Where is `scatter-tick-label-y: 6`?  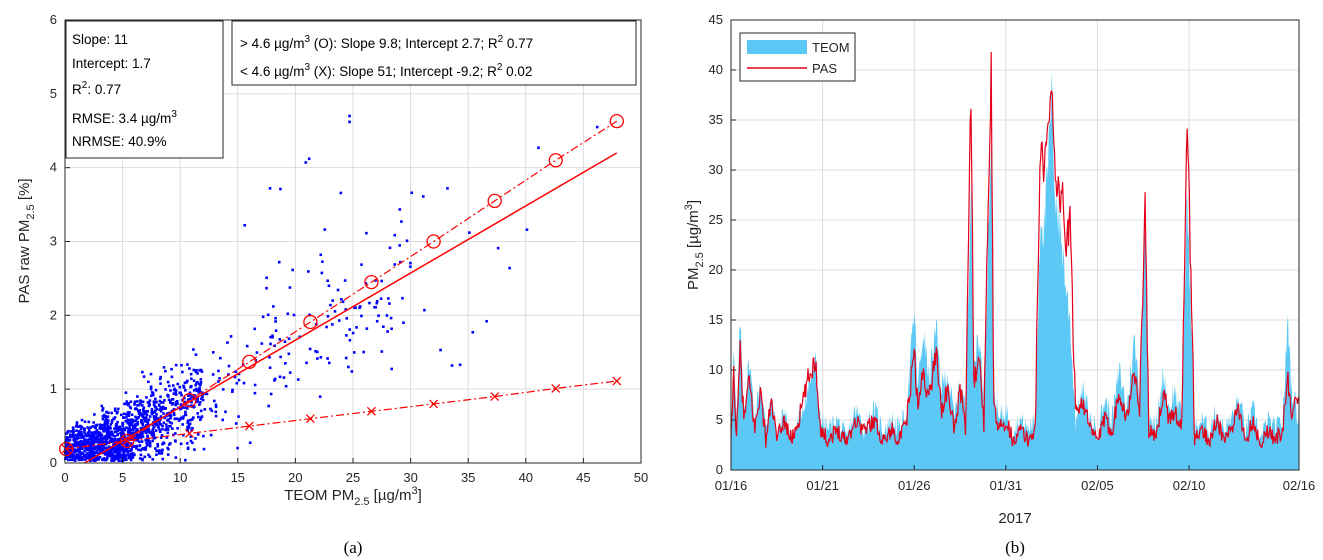 scatter-tick-label-y: 6 is located at coordinates (53, 19).